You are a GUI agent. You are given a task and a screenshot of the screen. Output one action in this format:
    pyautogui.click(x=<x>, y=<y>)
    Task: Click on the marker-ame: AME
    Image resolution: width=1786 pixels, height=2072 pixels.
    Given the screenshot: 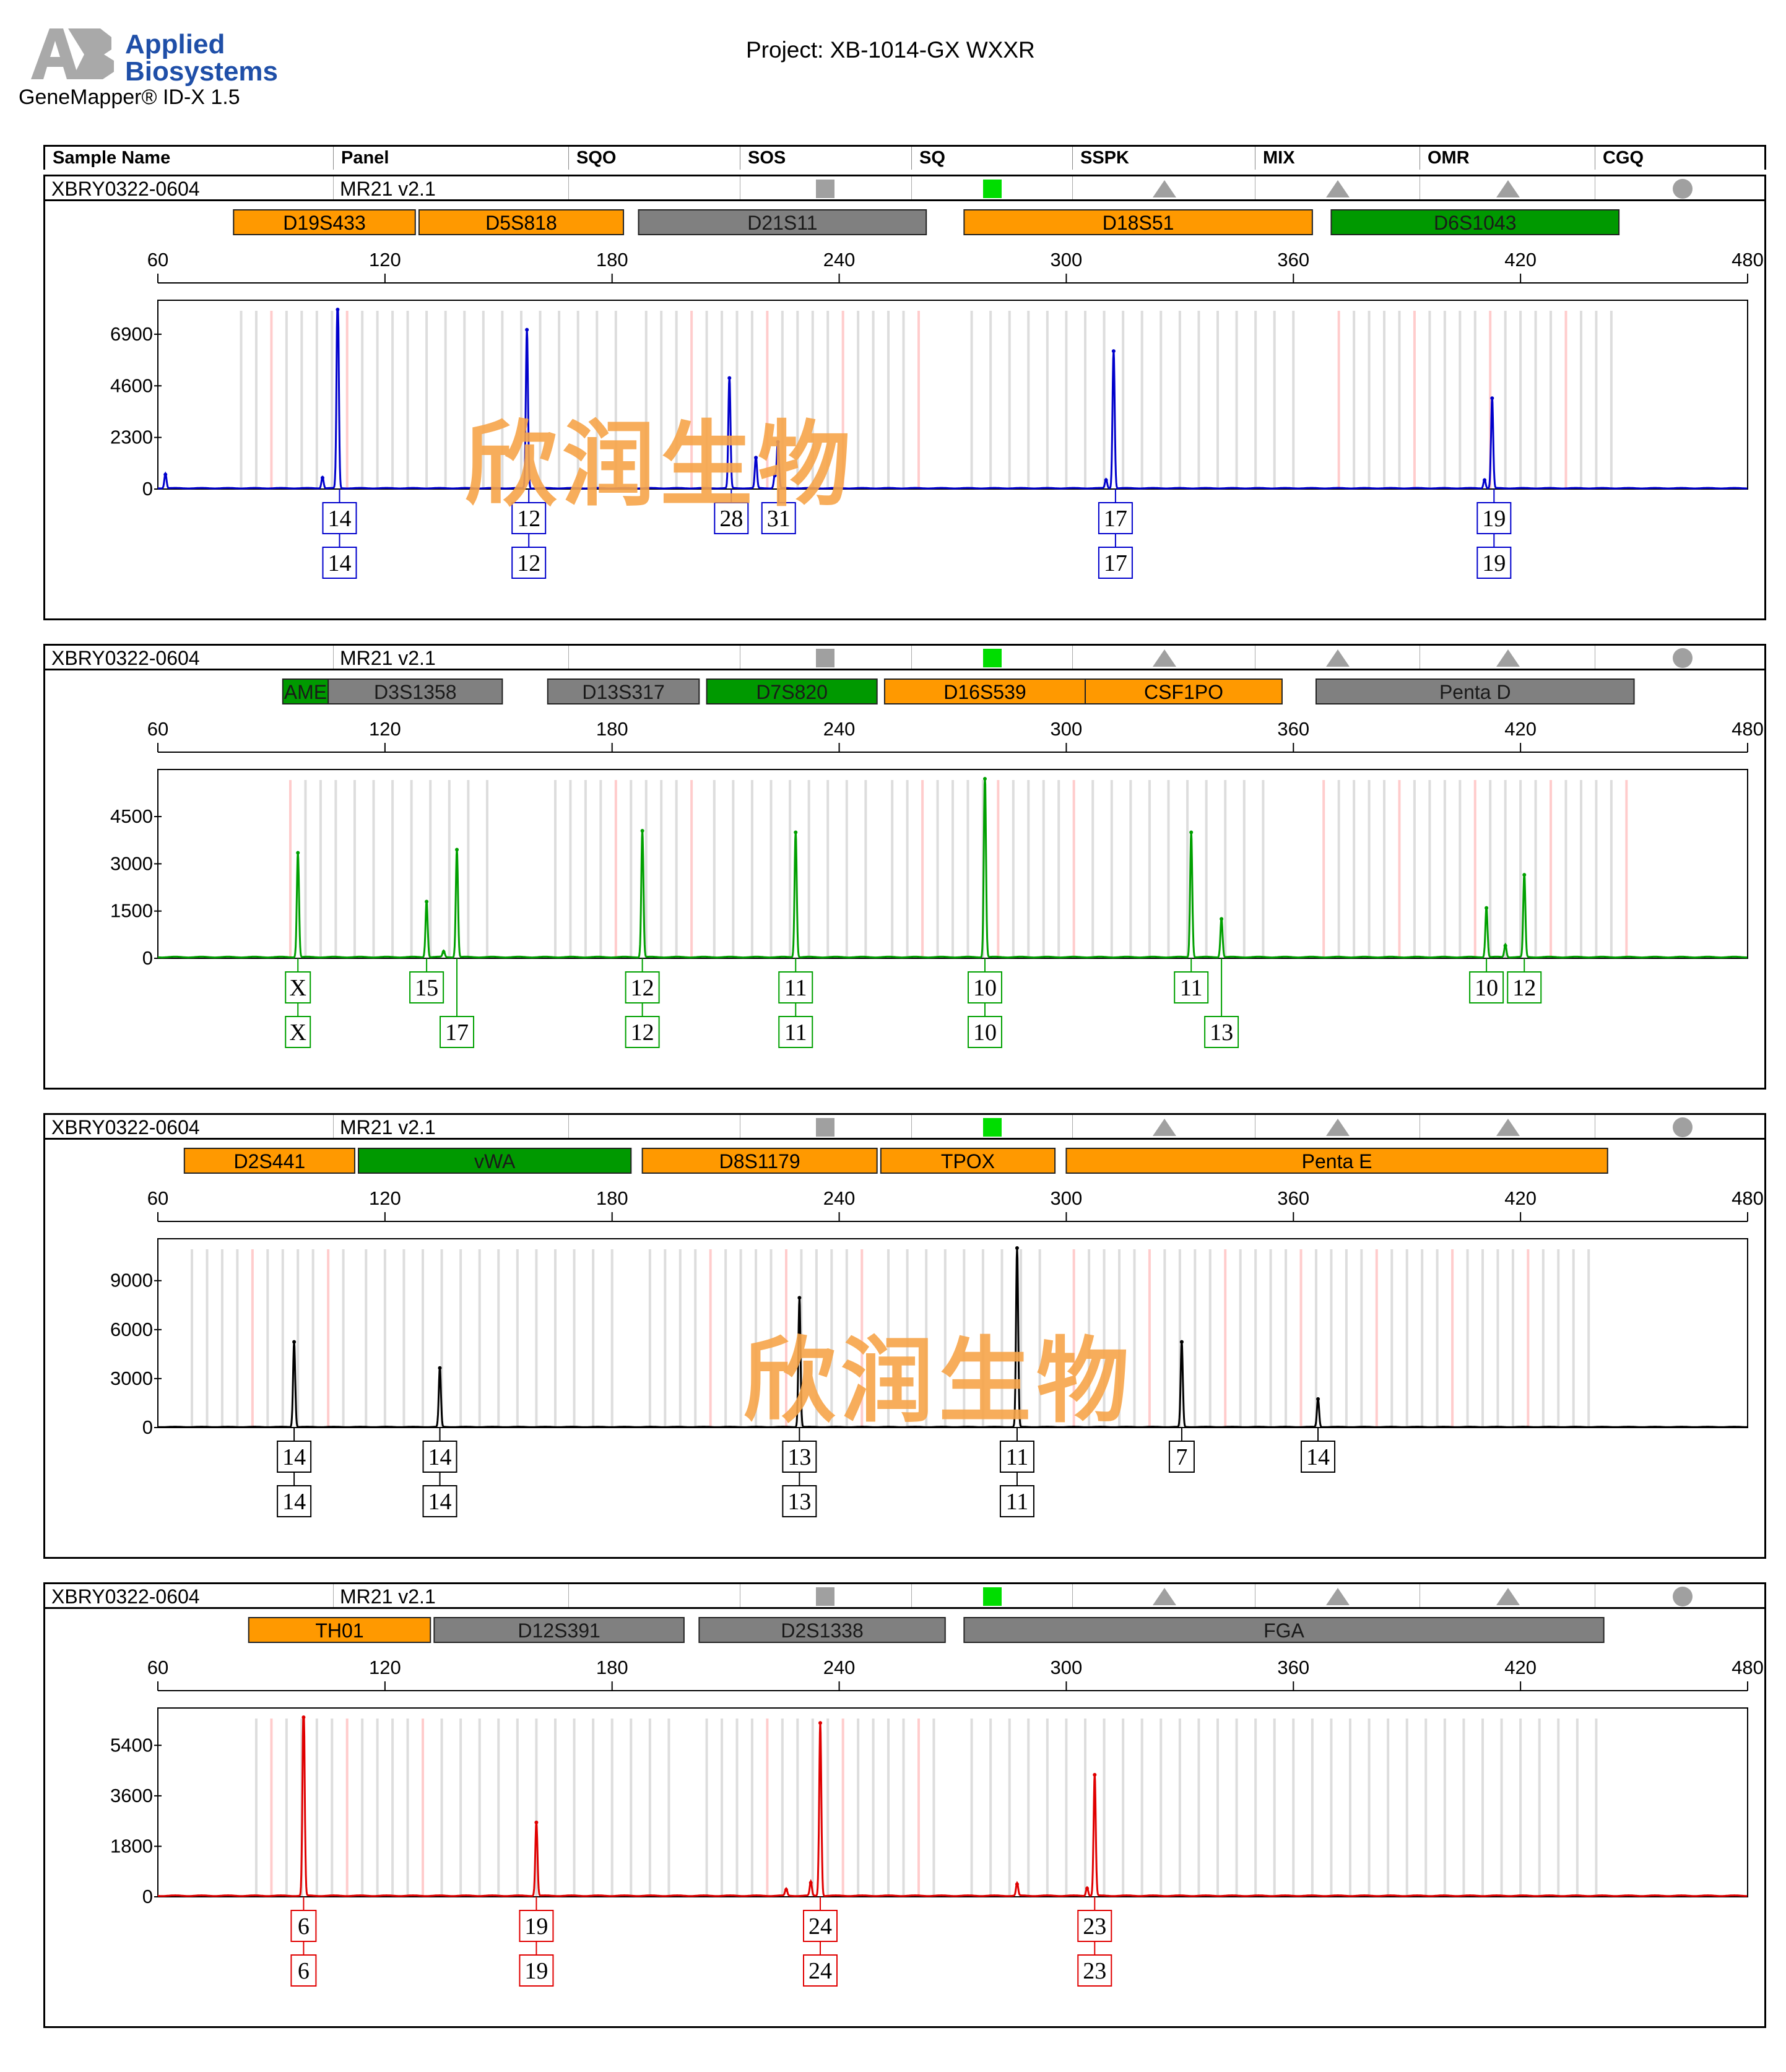 What is the action you would take?
    pyautogui.click(x=306, y=691)
    